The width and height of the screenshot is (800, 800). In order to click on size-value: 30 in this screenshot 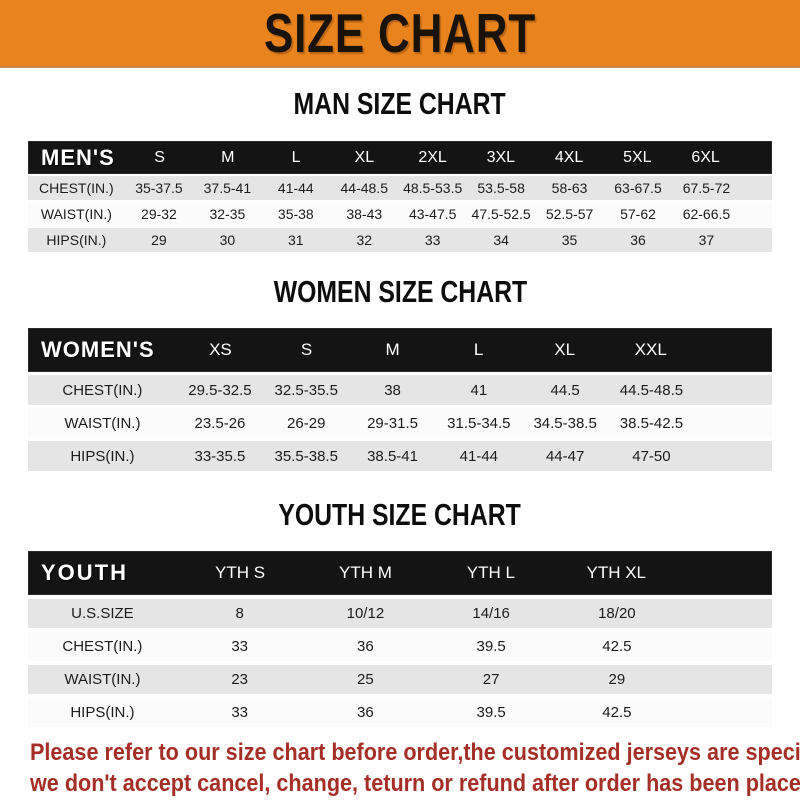, I will do `click(227, 240)`.